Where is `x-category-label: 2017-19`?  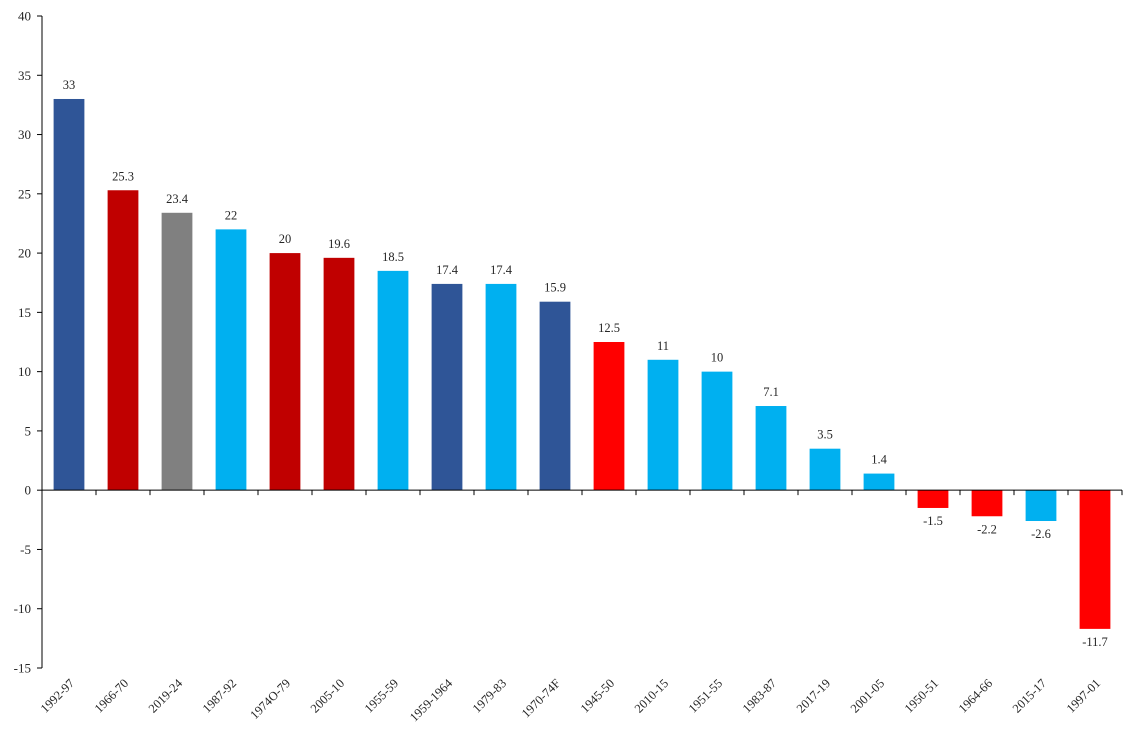 x-category-label: 2017-19 is located at coordinates (813, 695).